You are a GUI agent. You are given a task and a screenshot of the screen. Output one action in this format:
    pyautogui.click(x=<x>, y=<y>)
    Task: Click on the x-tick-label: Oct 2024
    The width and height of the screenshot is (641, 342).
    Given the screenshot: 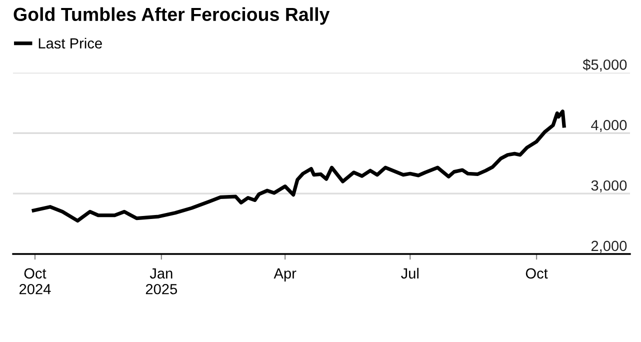 What is the action you would take?
    pyautogui.click(x=35, y=281)
    